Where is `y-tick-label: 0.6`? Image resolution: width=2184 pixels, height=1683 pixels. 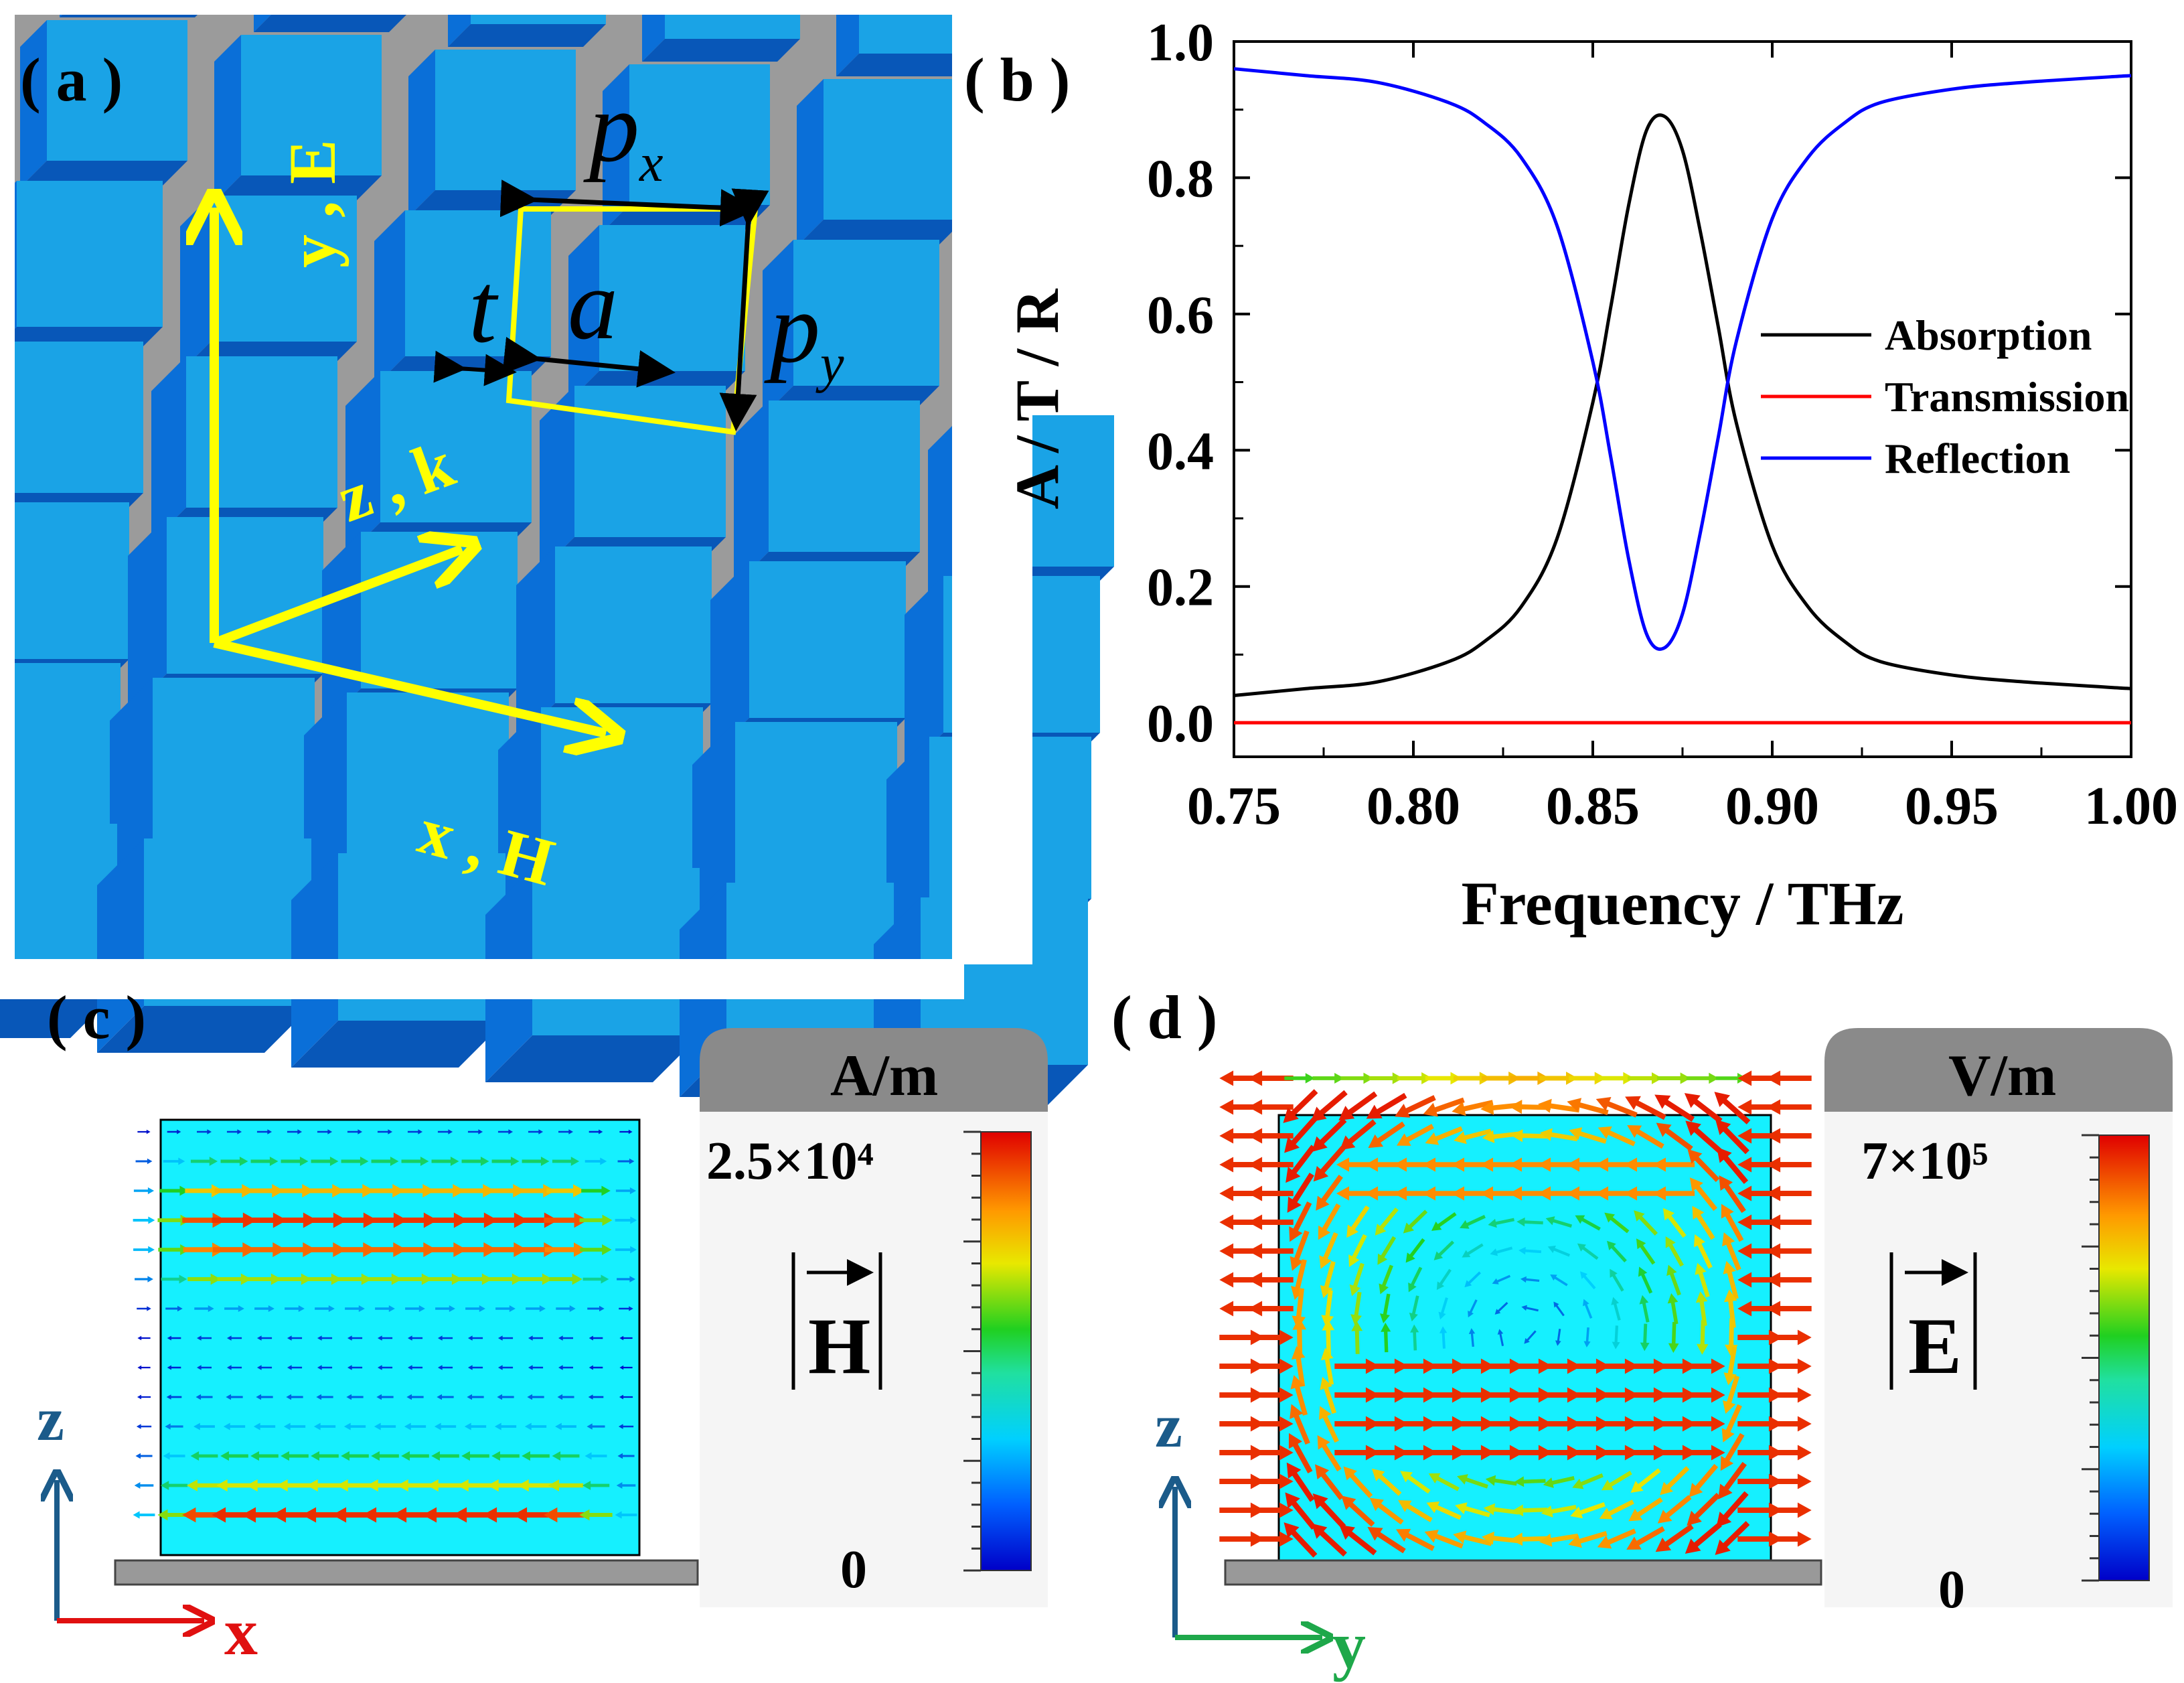
y-tick-label: 0.6 is located at coordinates (1180, 315).